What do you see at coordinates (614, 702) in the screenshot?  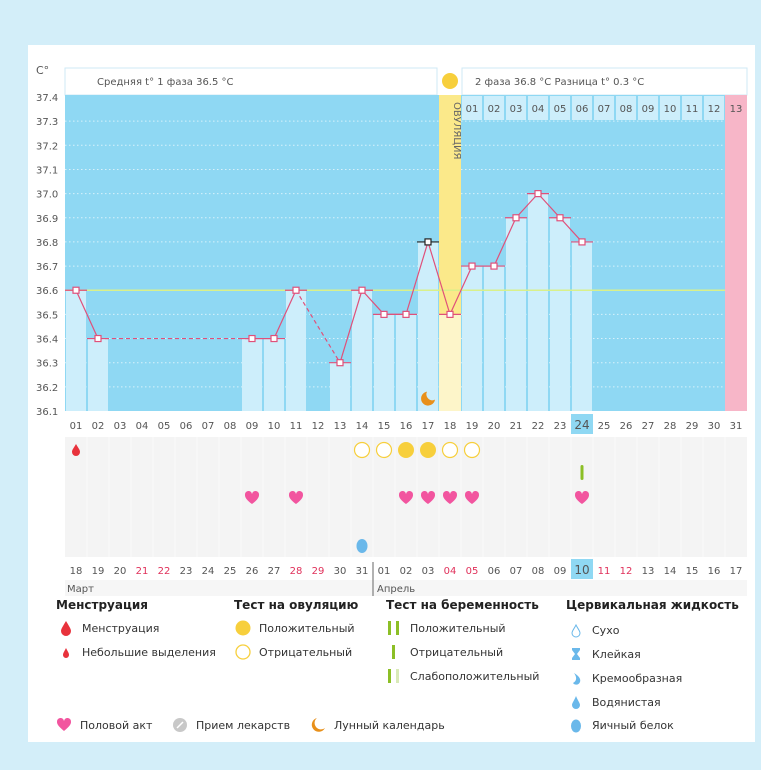 I see `legend-cervical-watery: Водянистая` at bounding box center [614, 702].